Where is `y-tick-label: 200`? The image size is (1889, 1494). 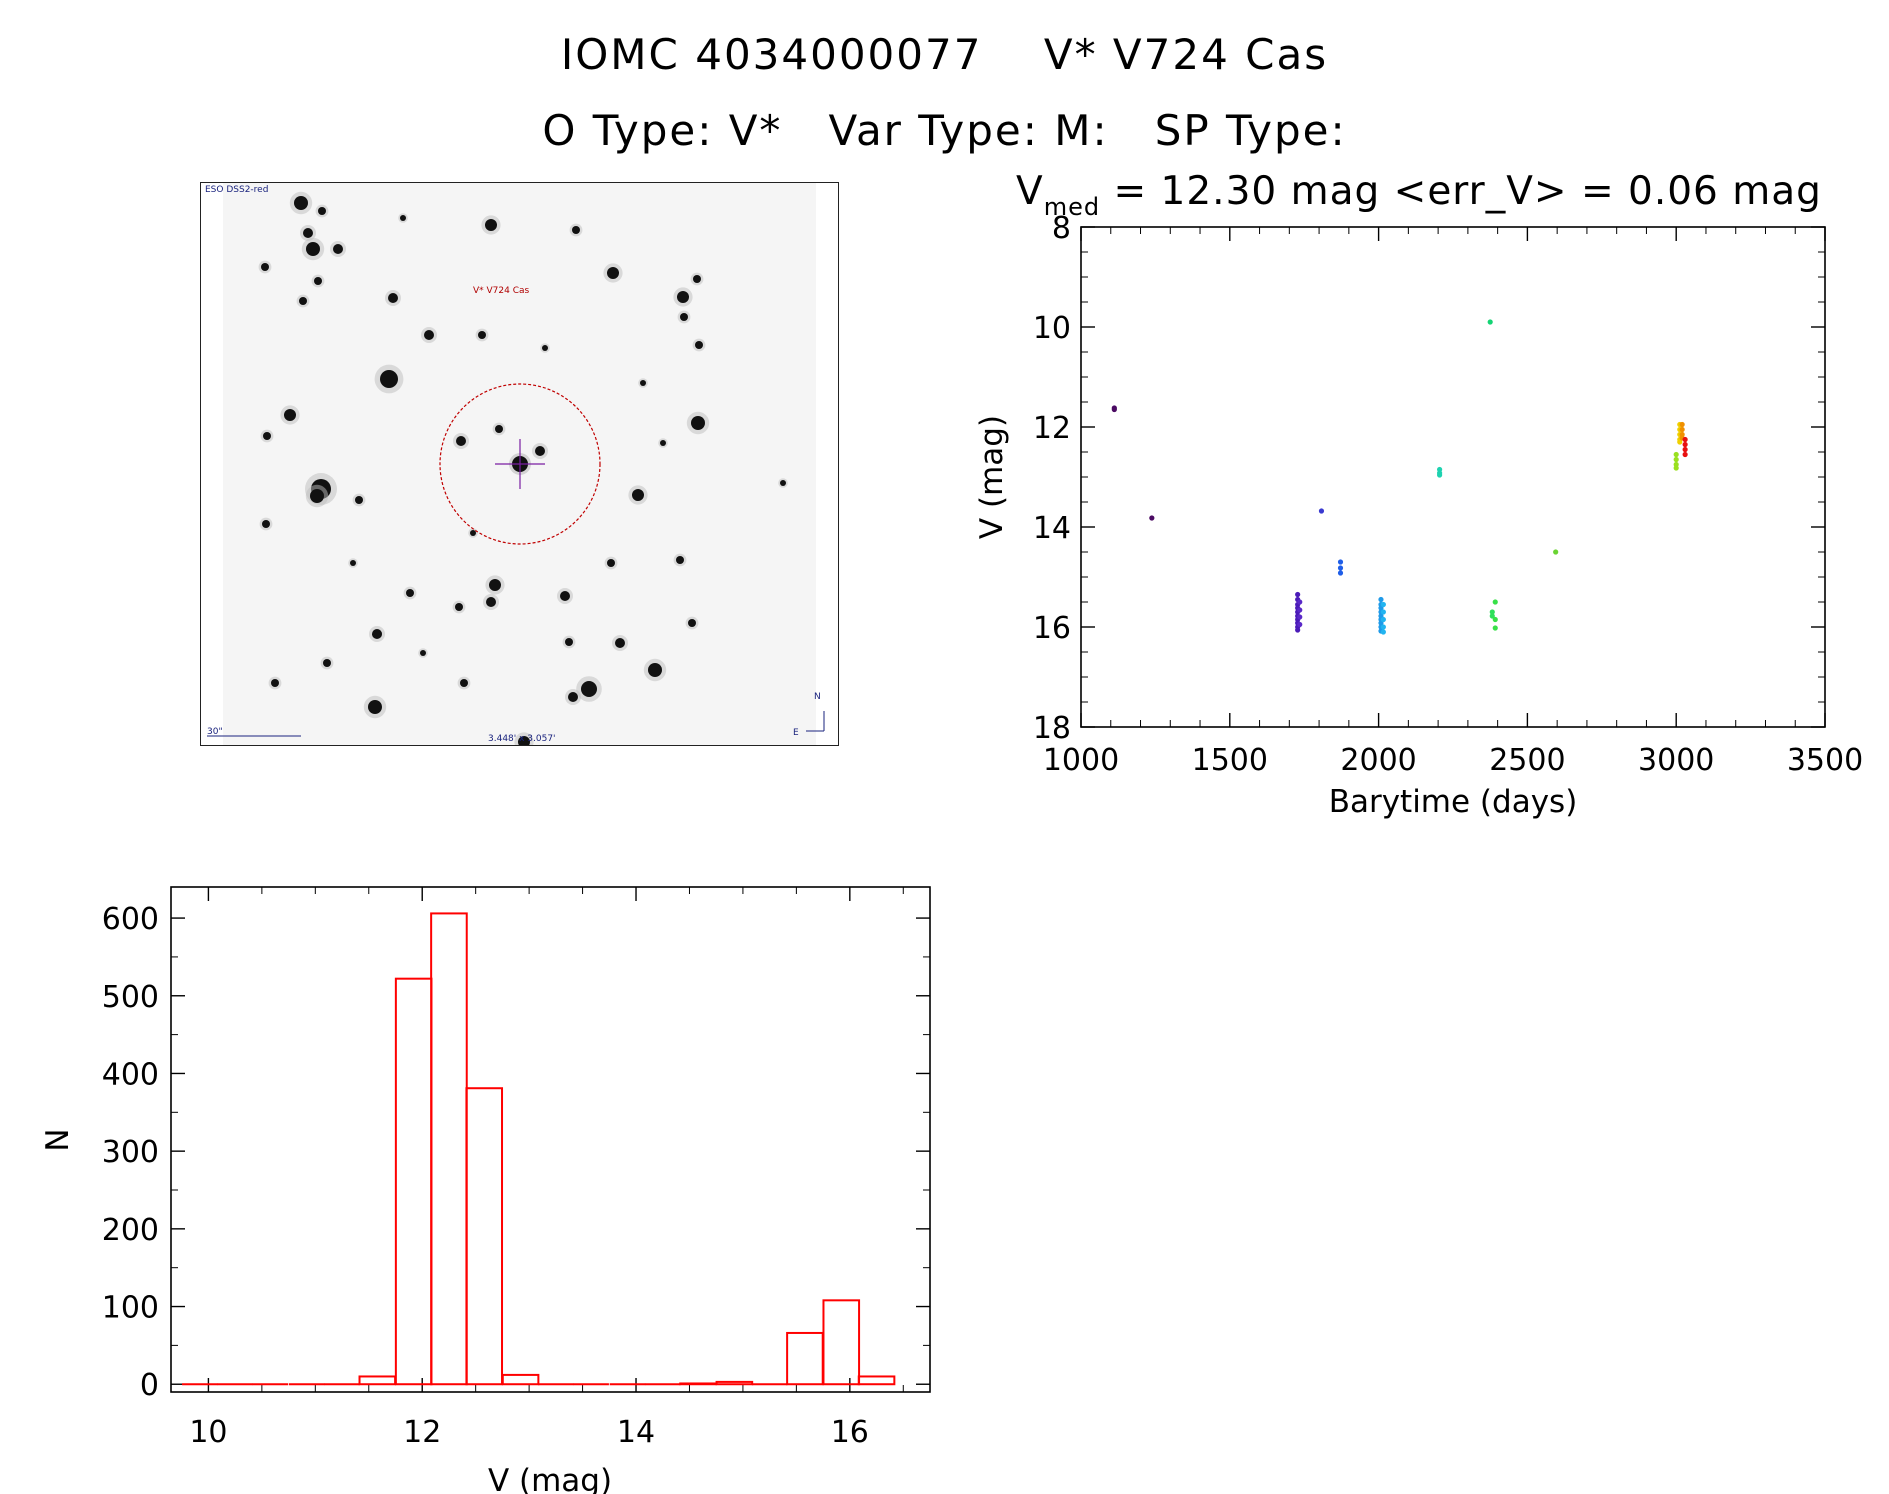
y-tick-label: 200 is located at coordinates (130, 1230).